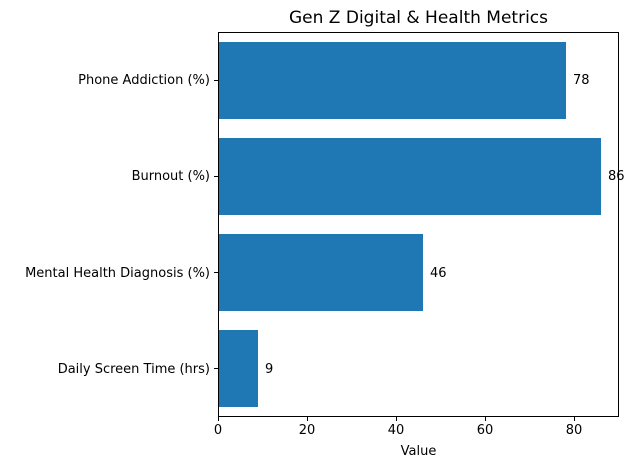 Image resolution: width=632 pixels, height=470 pixels. Describe the element at coordinates (616, 176) in the screenshot. I see `bar-value-label: 86` at that location.